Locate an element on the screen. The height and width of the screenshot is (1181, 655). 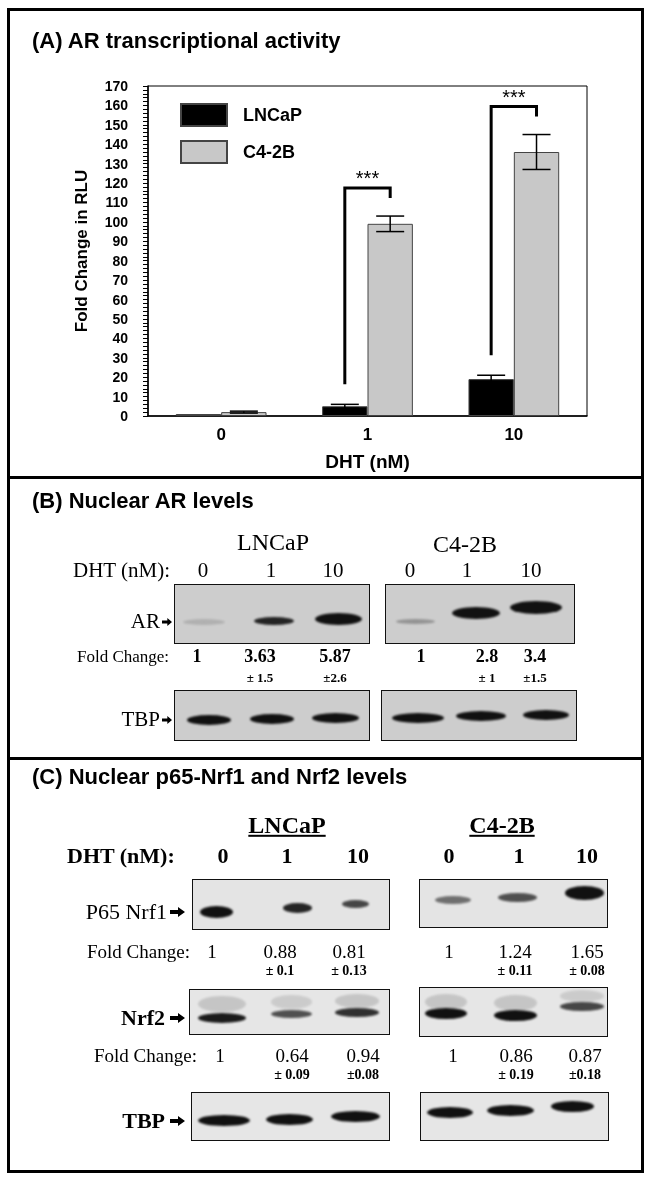
y-tick-label: 20 is located at coordinates (120, 377).